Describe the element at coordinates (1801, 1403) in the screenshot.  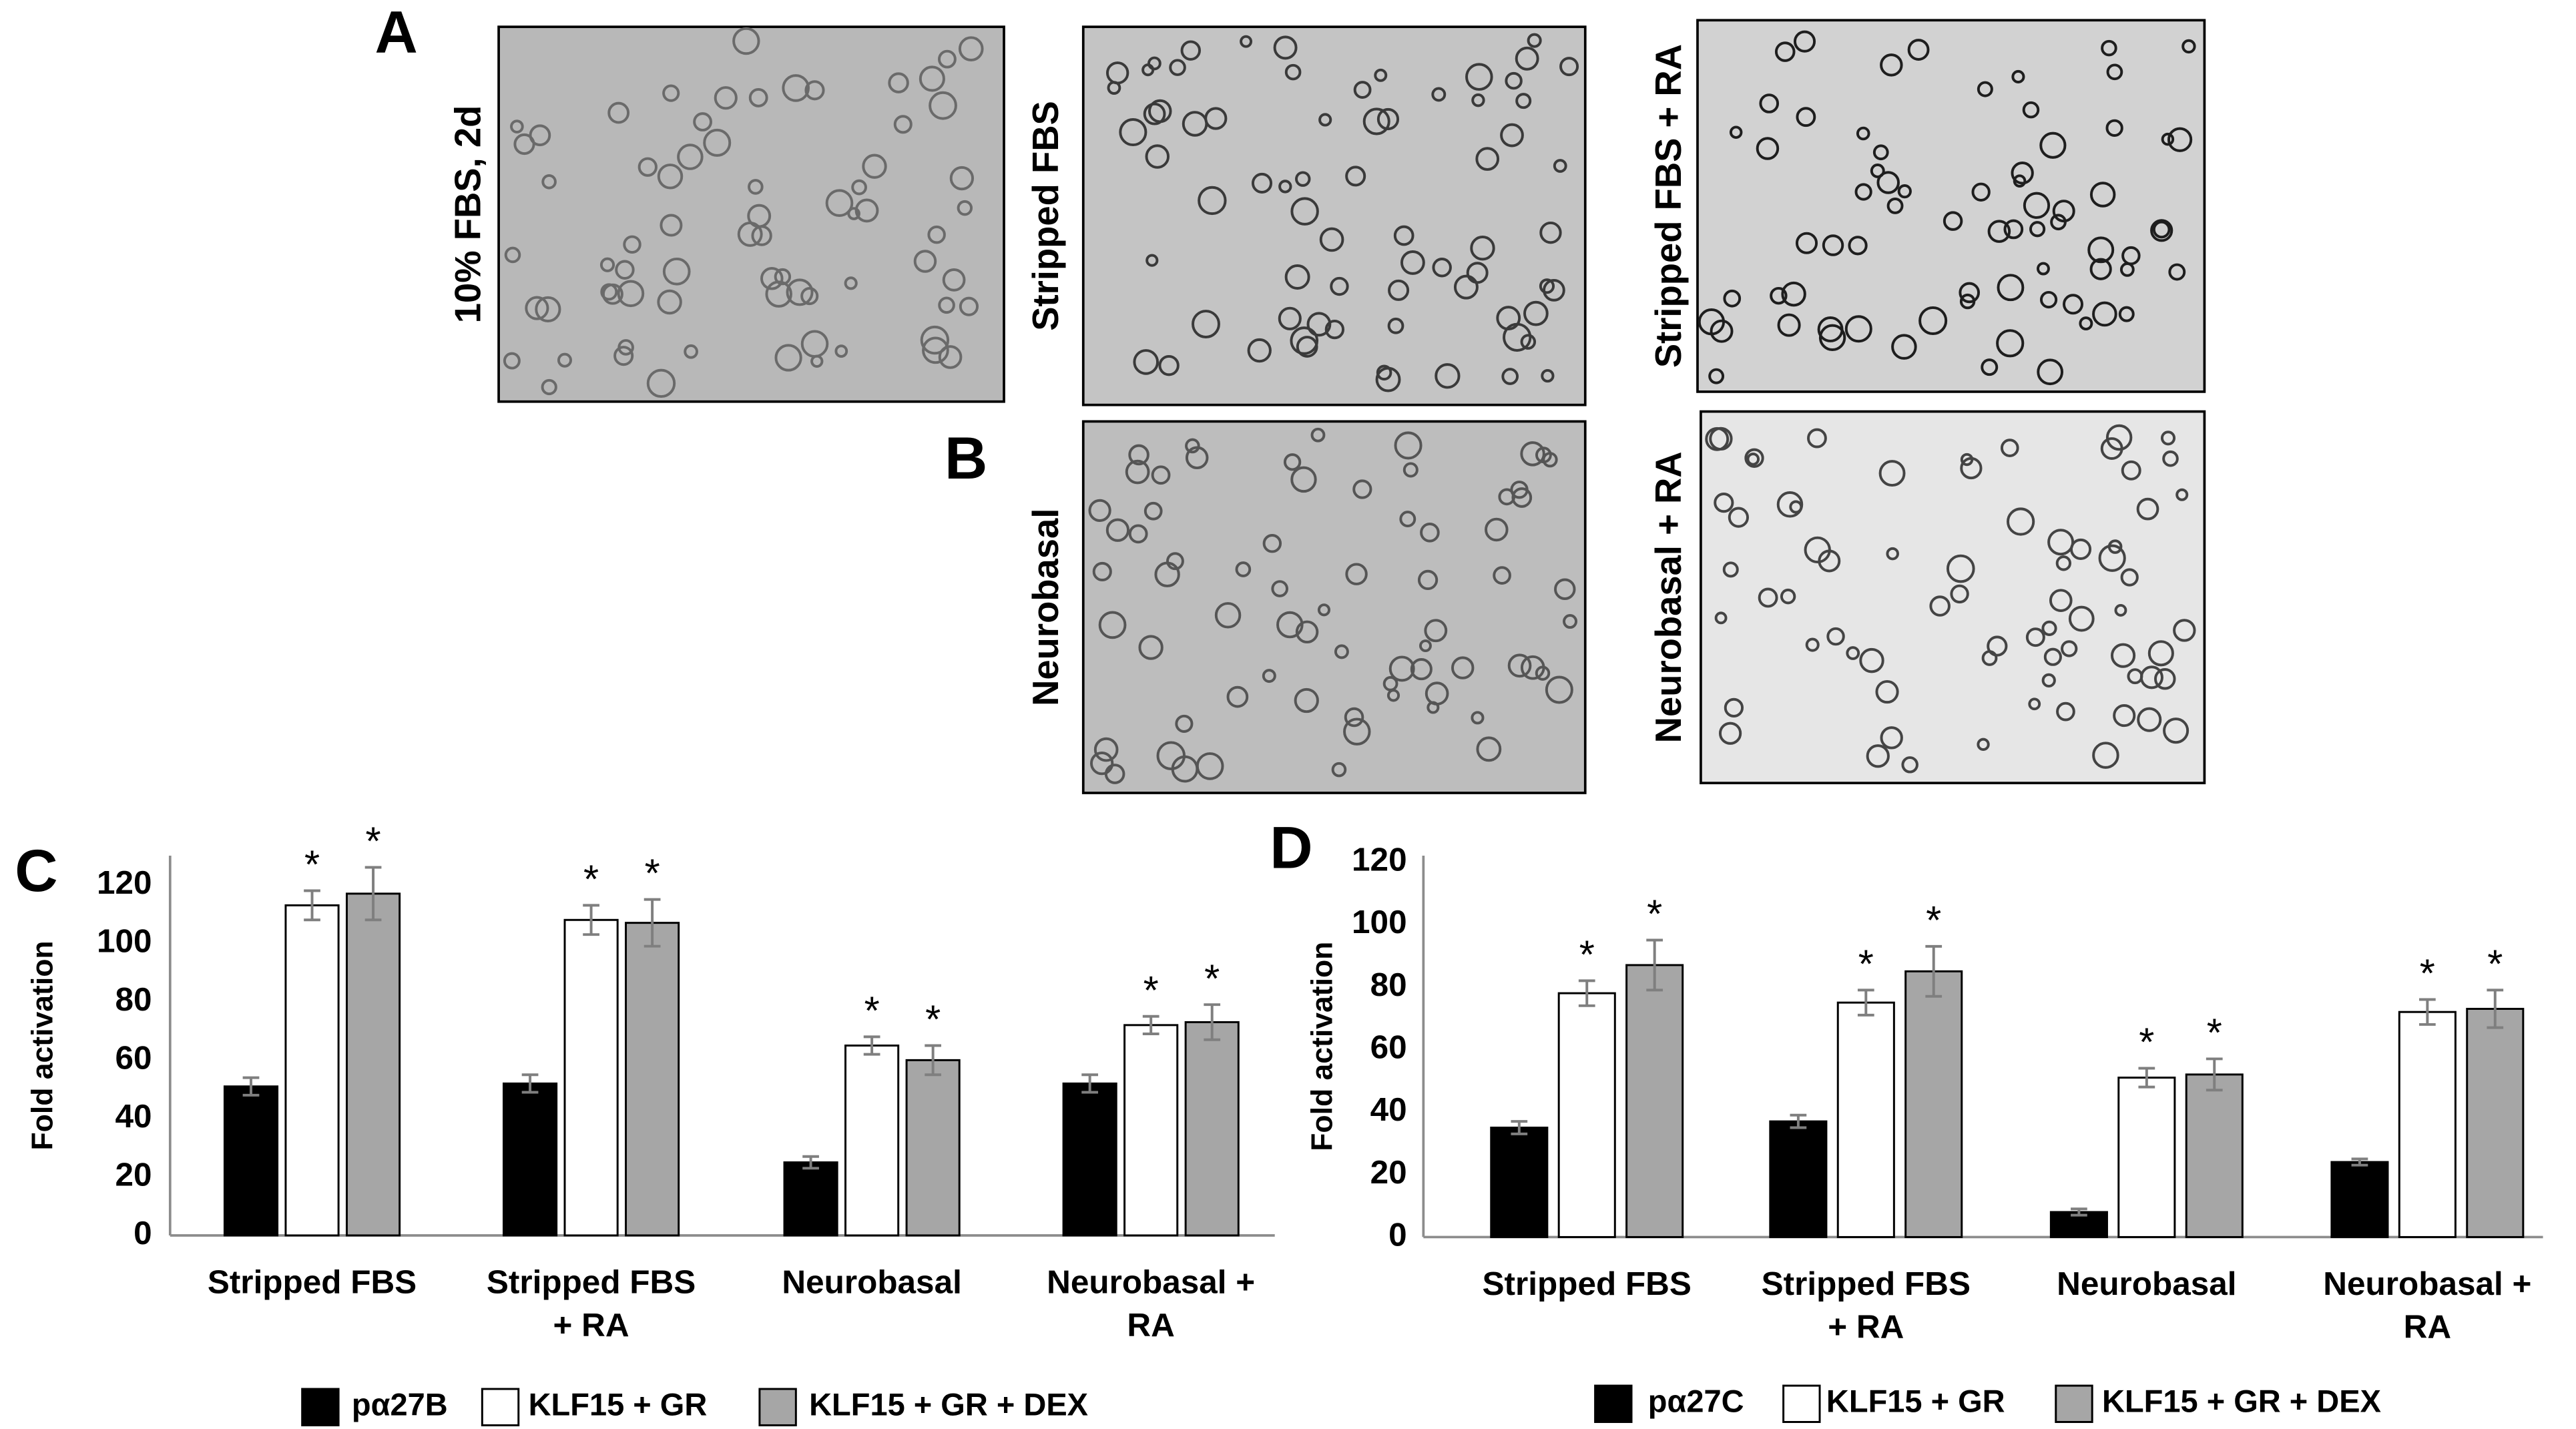
I see `legend-swatch` at that location.